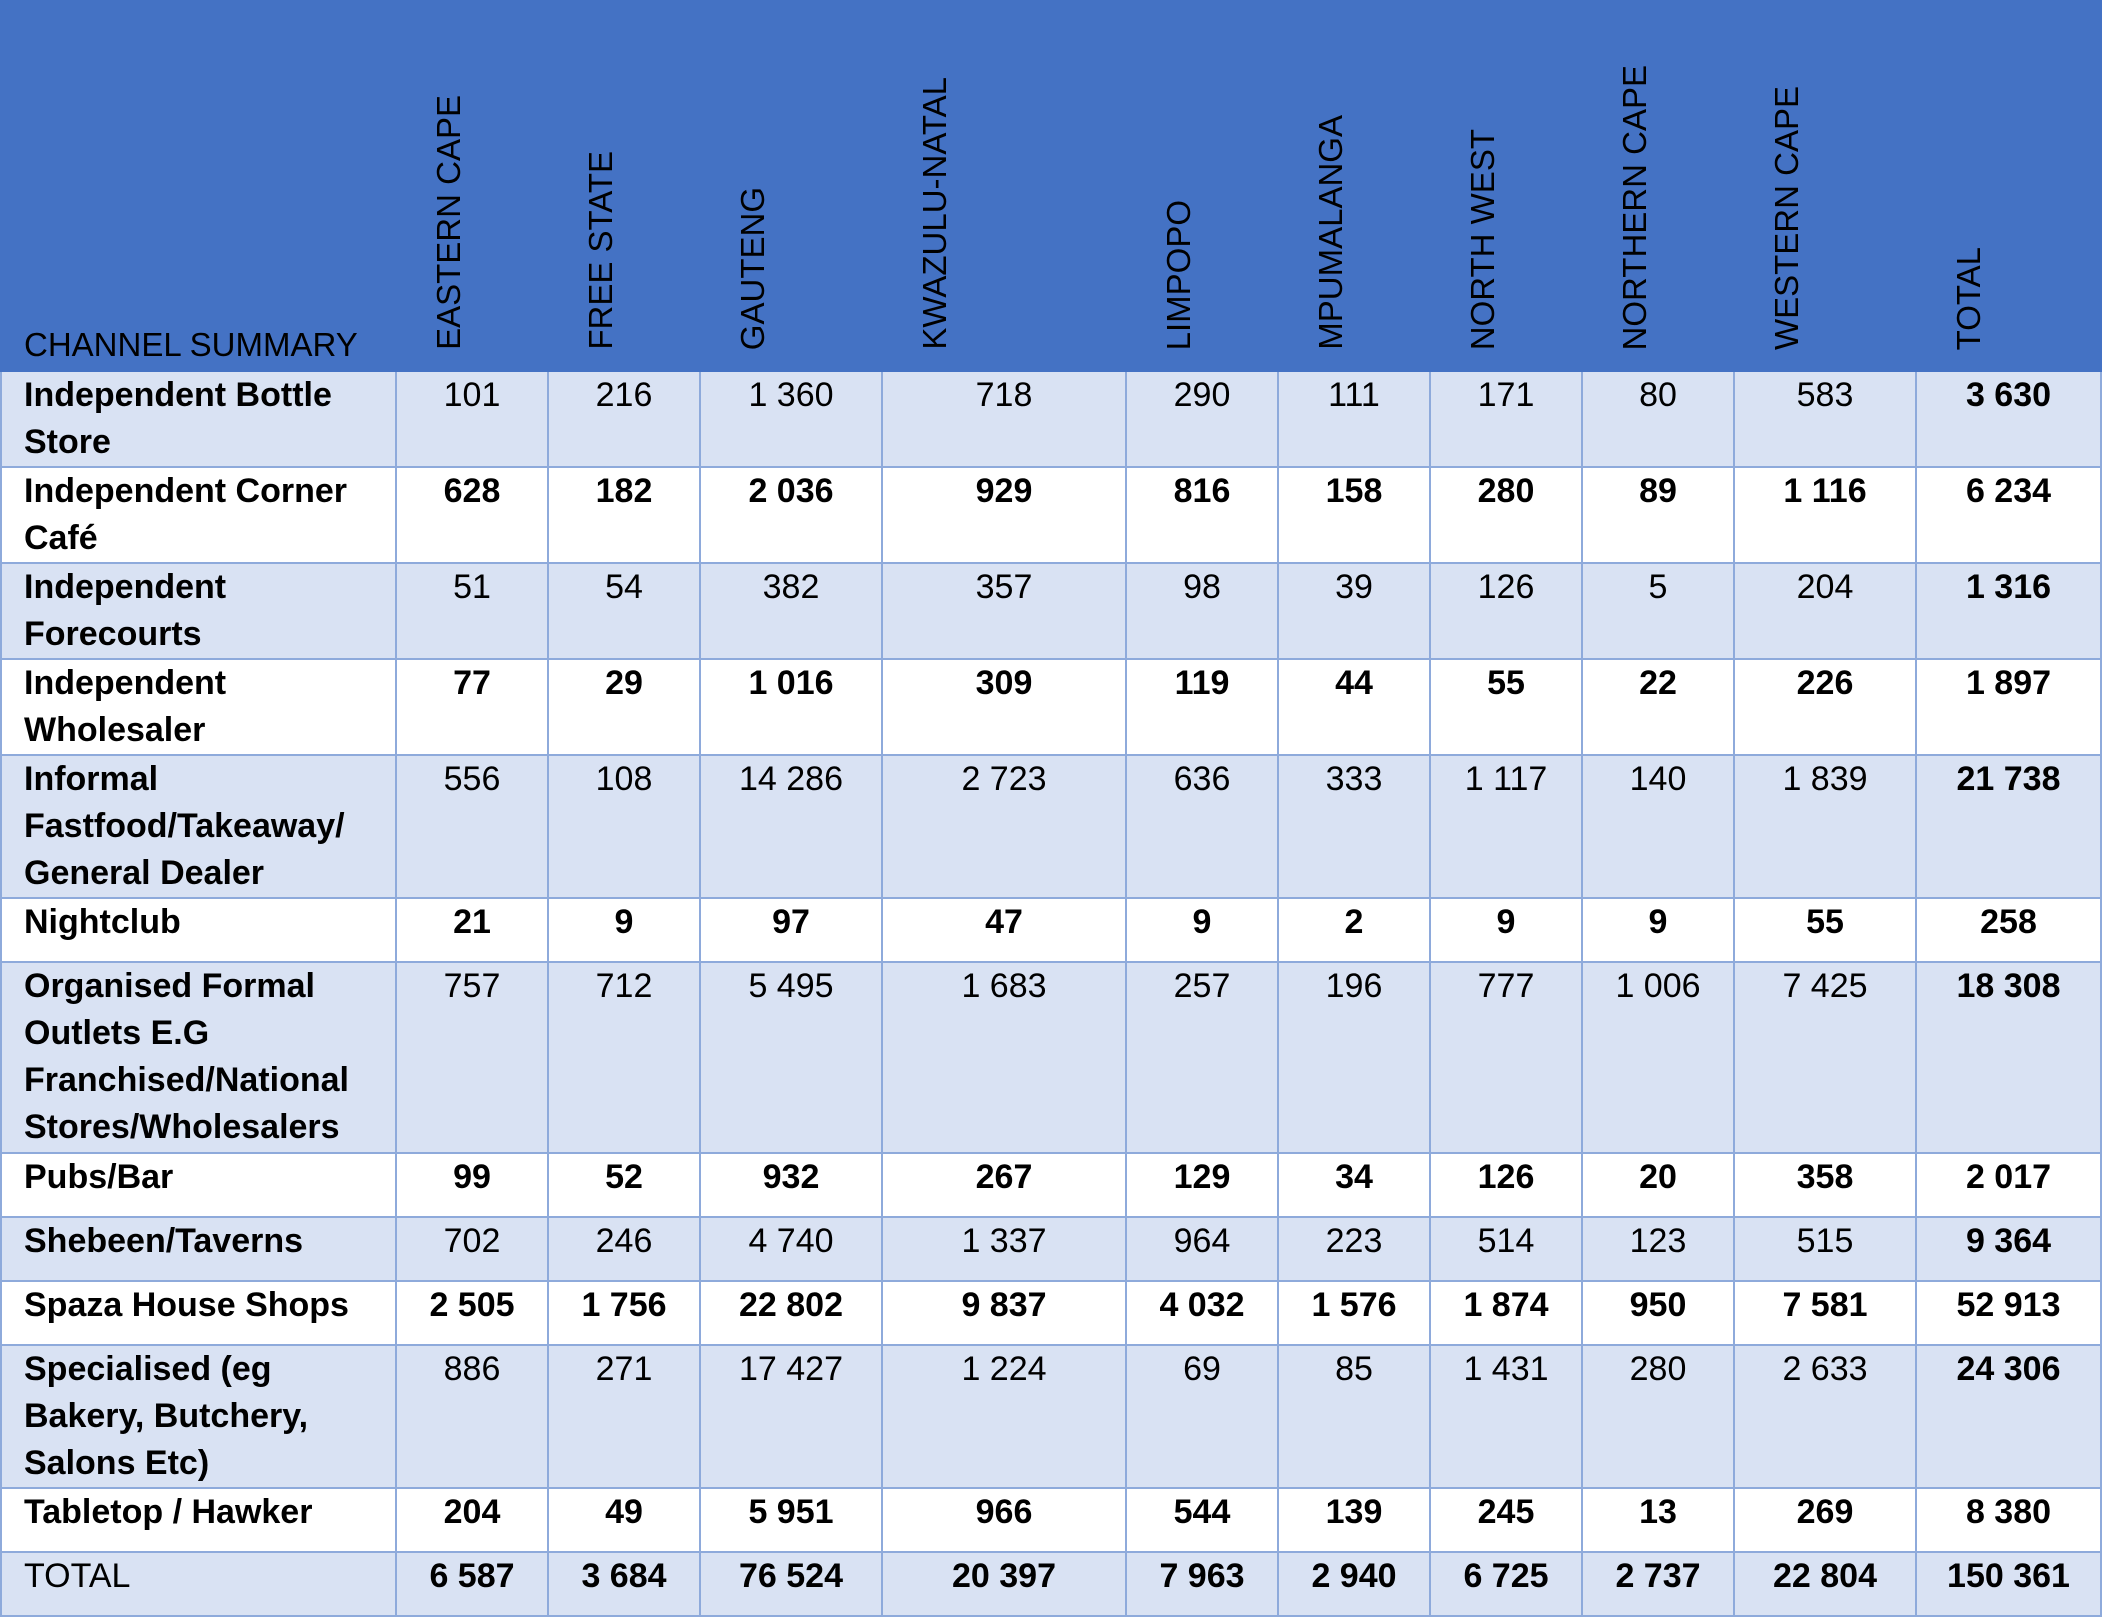 The image size is (2103, 1622). I want to click on cell-value: 49, so click(624, 1520).